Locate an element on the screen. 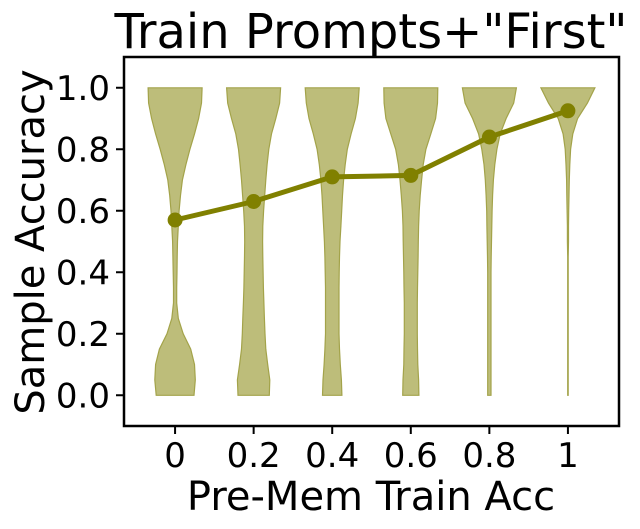  x-tick-label: 0.4 is located at coordinates (332, 456).